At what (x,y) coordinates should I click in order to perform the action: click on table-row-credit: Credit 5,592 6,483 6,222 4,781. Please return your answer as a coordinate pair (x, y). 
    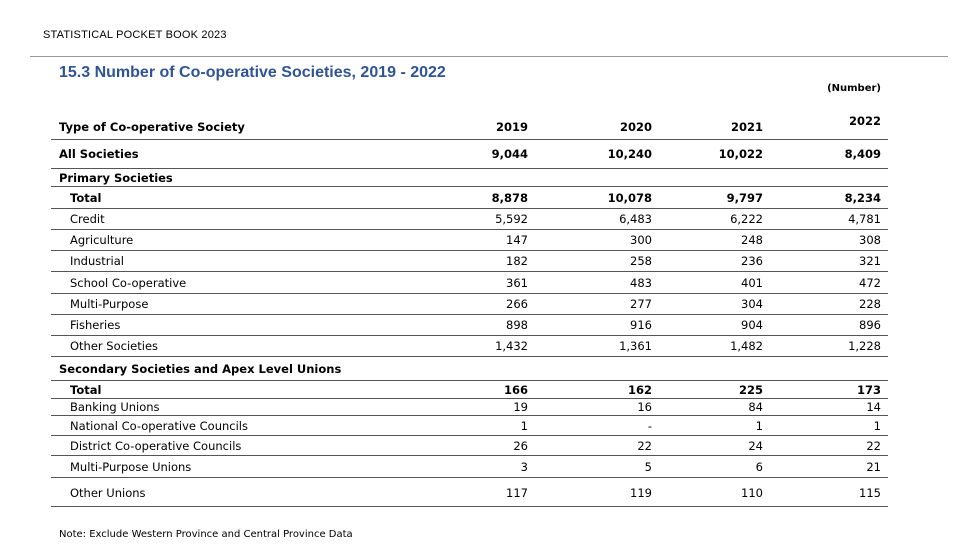
    Looking at the image, I should click on (469, 219).